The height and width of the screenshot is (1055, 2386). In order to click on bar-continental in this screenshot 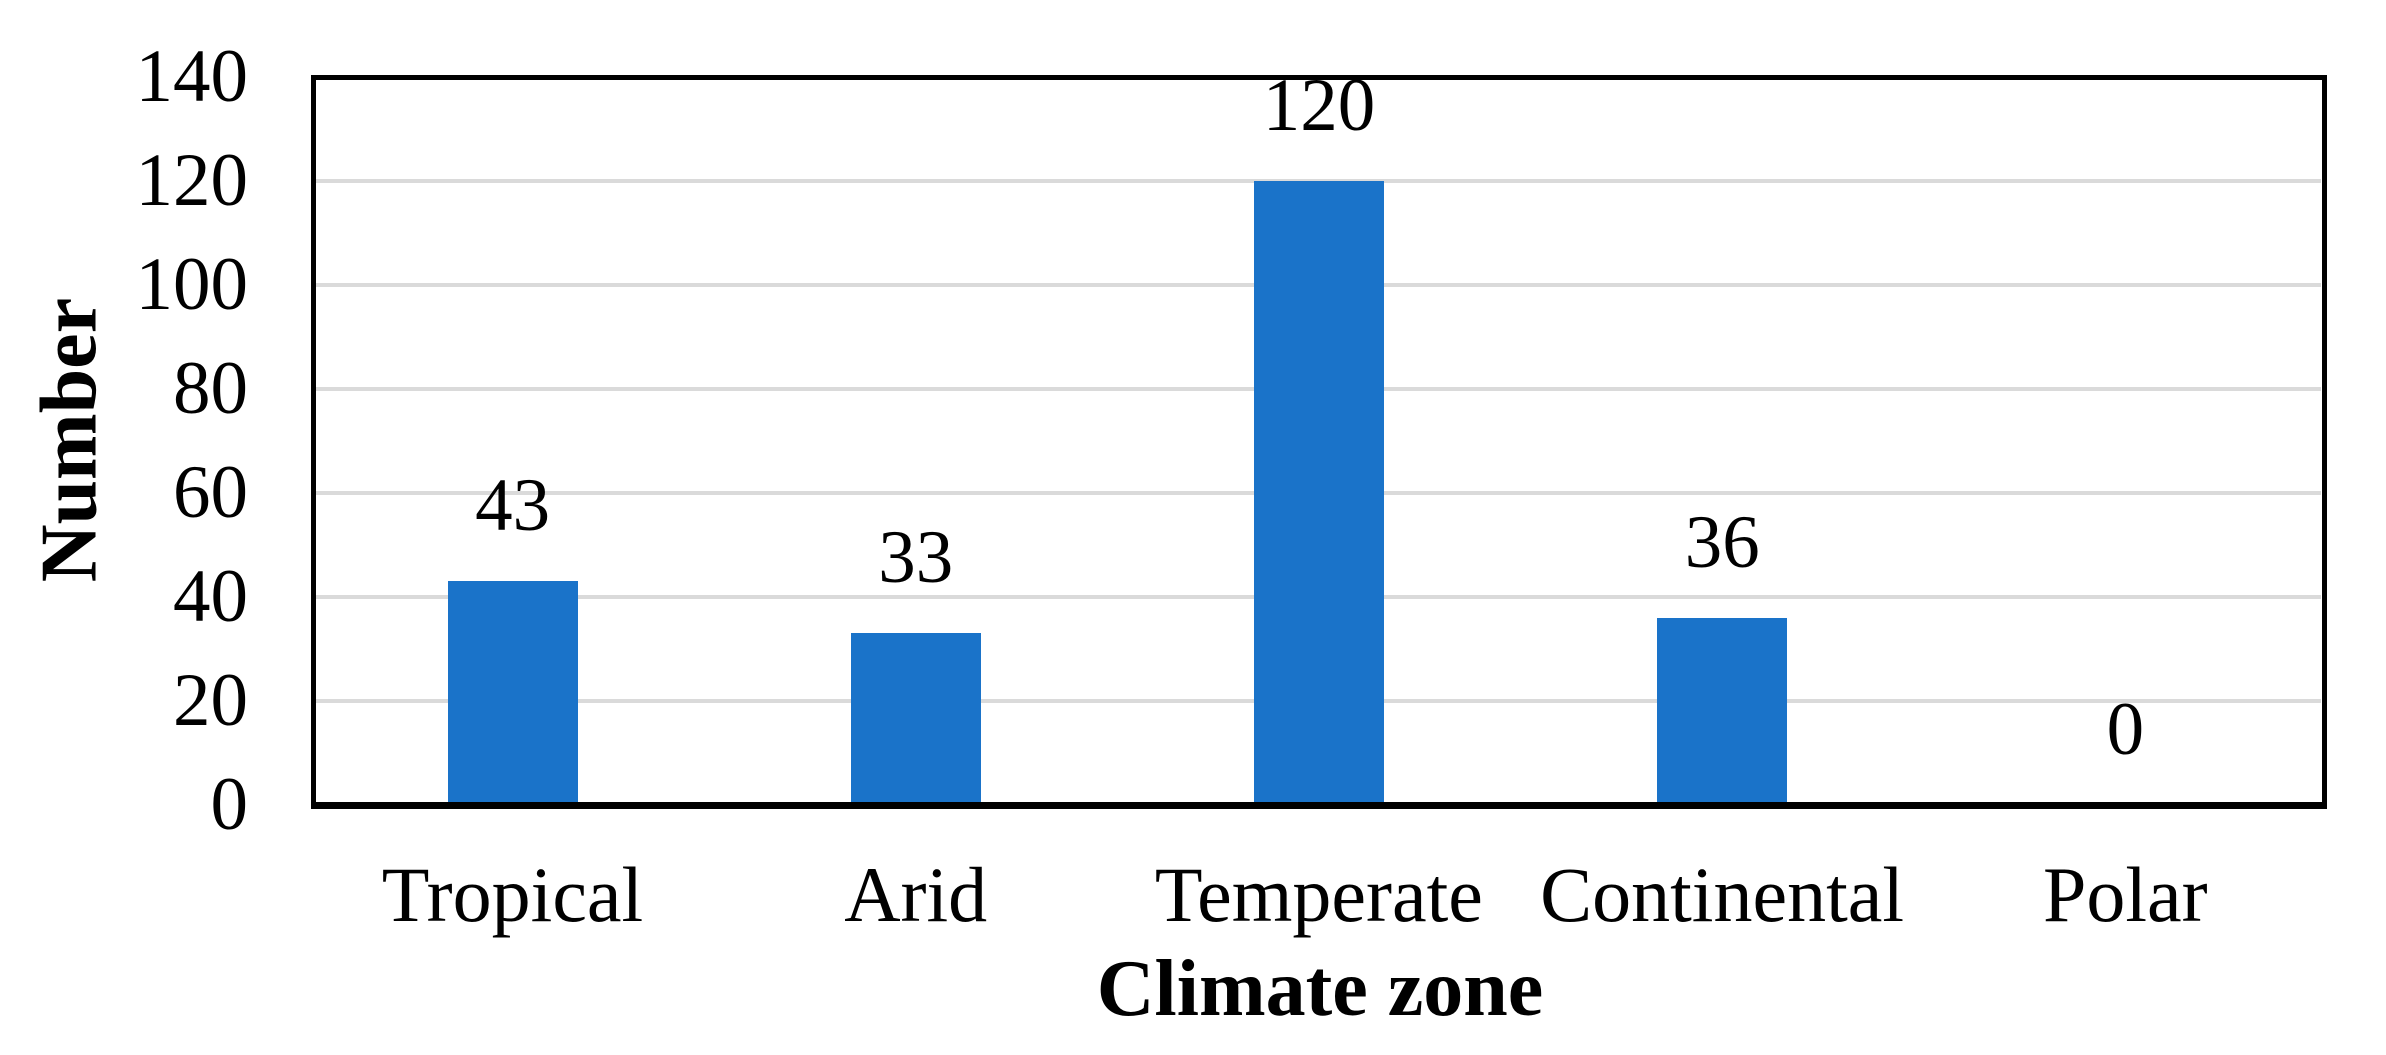, I will do `click(1722, 709)`.